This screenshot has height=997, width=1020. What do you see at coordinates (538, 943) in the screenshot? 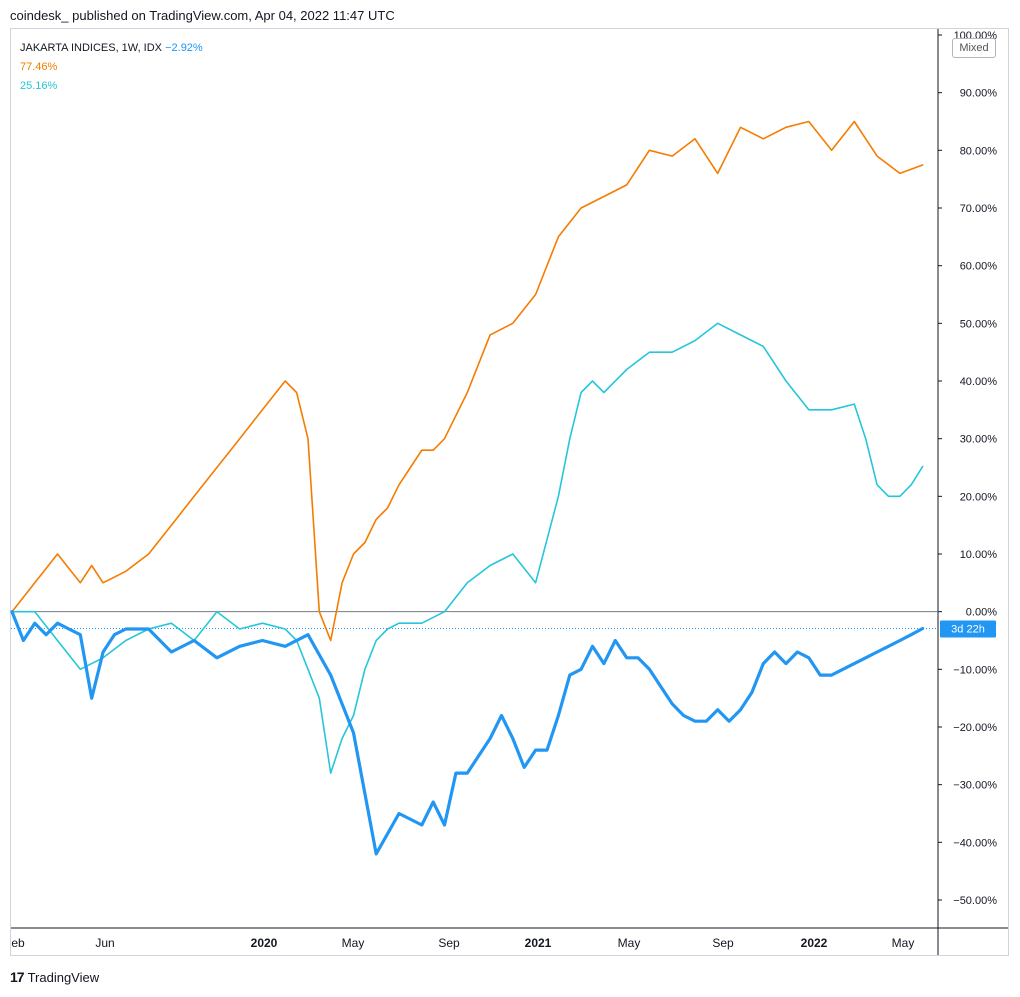
I see `x-tick-label: 2021` at bounding box center [538, 943].